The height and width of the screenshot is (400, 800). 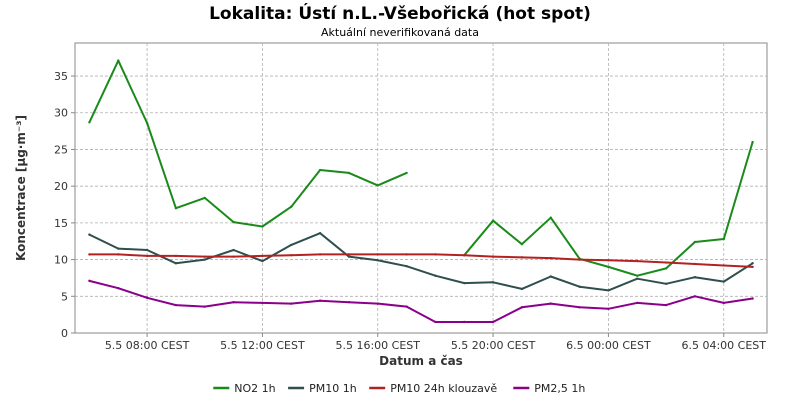 What do you see at coordinates (443, 388) in the screenshot?
I see `legend-label: PM10 24h klouzavě` at bounding box center [443, 388].